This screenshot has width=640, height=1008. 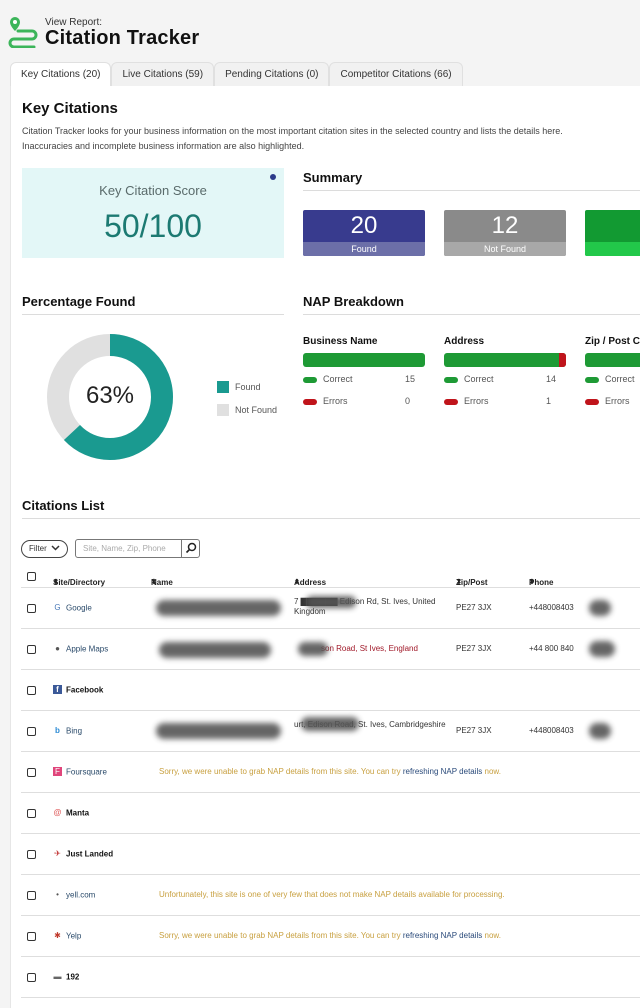 I want to click on facebook-icon: f, so click(x=57, y=690).